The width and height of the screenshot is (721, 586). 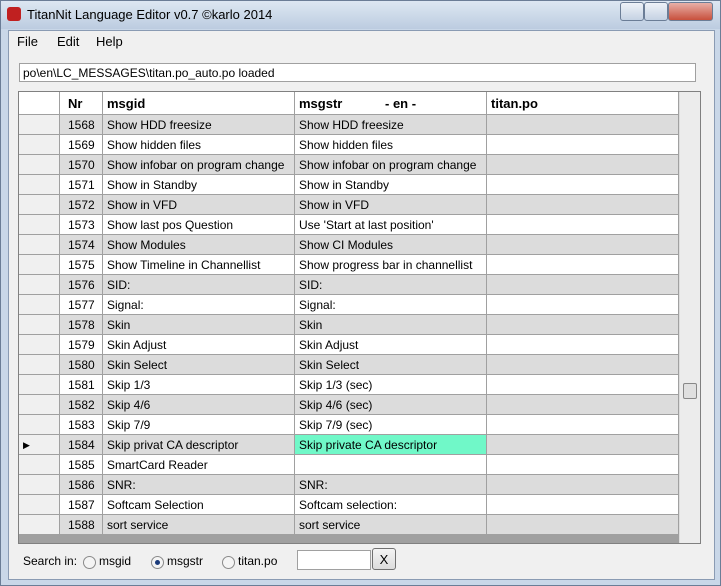 I want to click on grid-cell: 1573, so click(x=81, y=225).